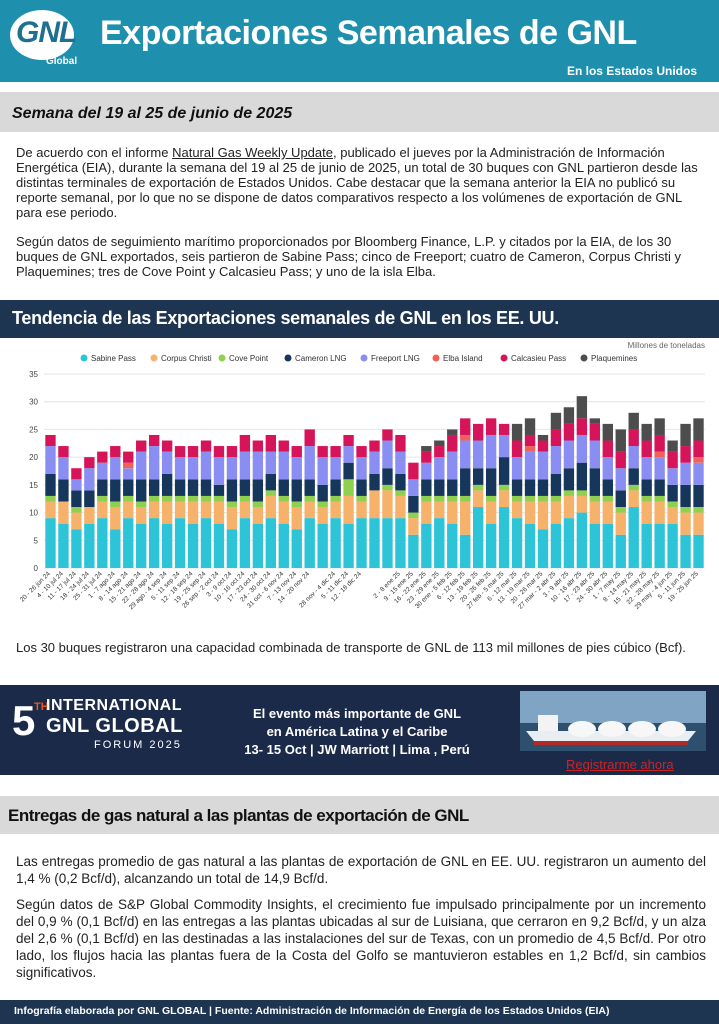  What do you see at coordinates (36, 568) in the screenshot?
I see `y-tick-label: 0` at bounding box center [36, 568].